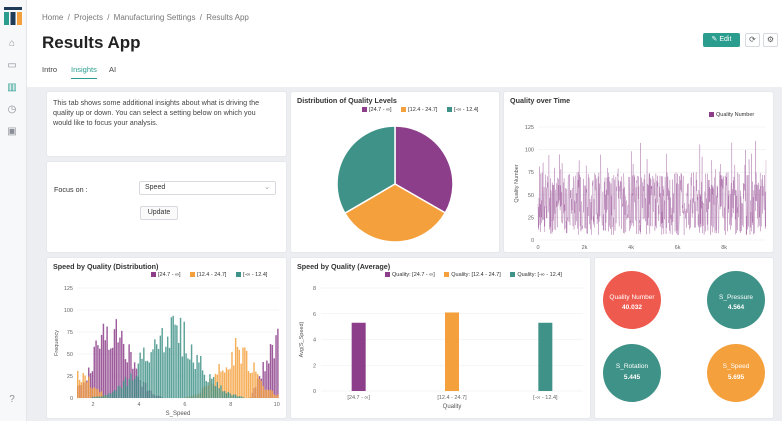  What do you see at coordinates (159, 213) in the screenshot?
I see `update-button: Update` at bounding box center [159, 213].